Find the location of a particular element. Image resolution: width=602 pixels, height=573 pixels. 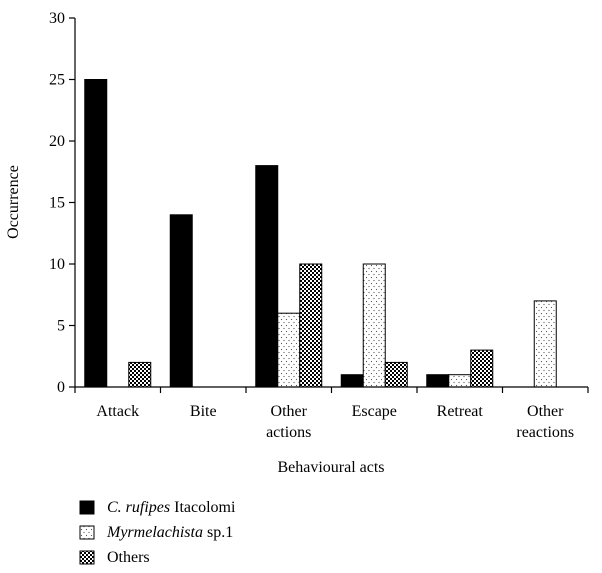

x-category-label: Other actions is located at coordinates (288, 422).